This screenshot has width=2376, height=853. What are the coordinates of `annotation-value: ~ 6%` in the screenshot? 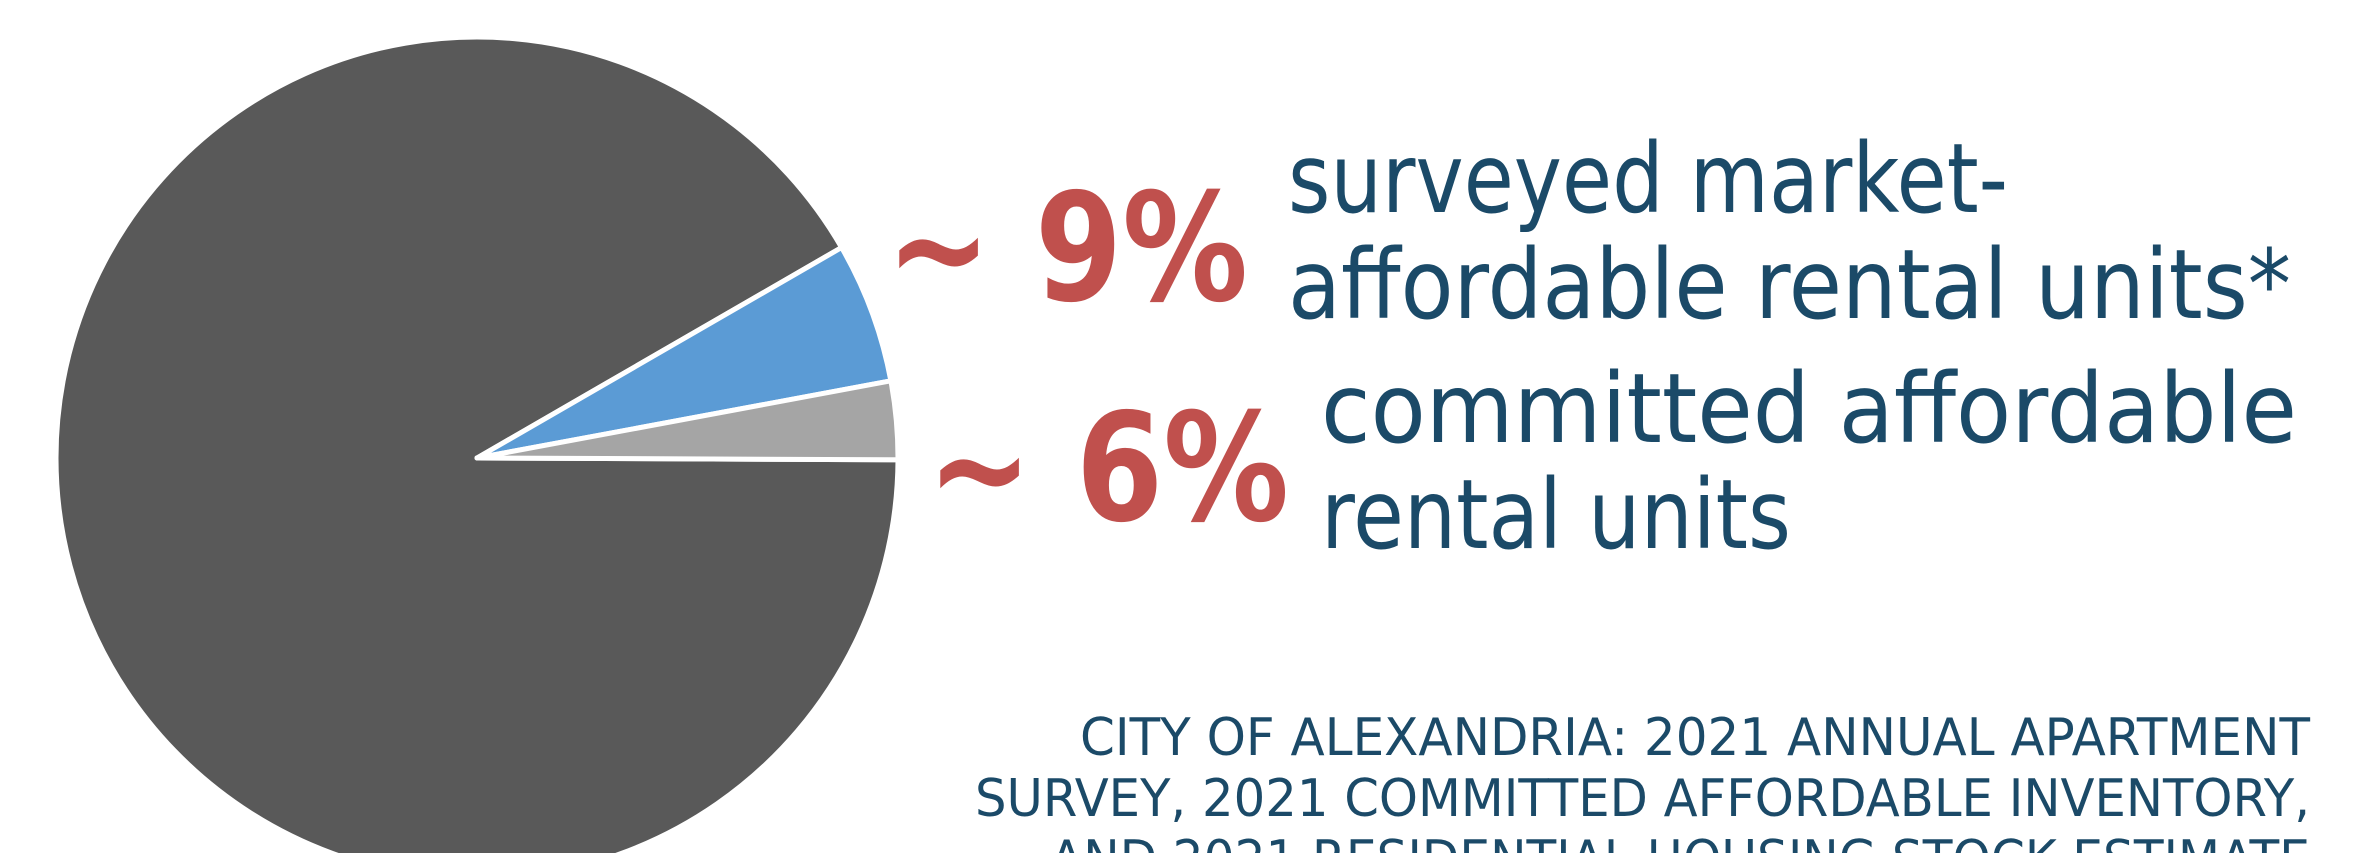 It's located at (1108, 469).